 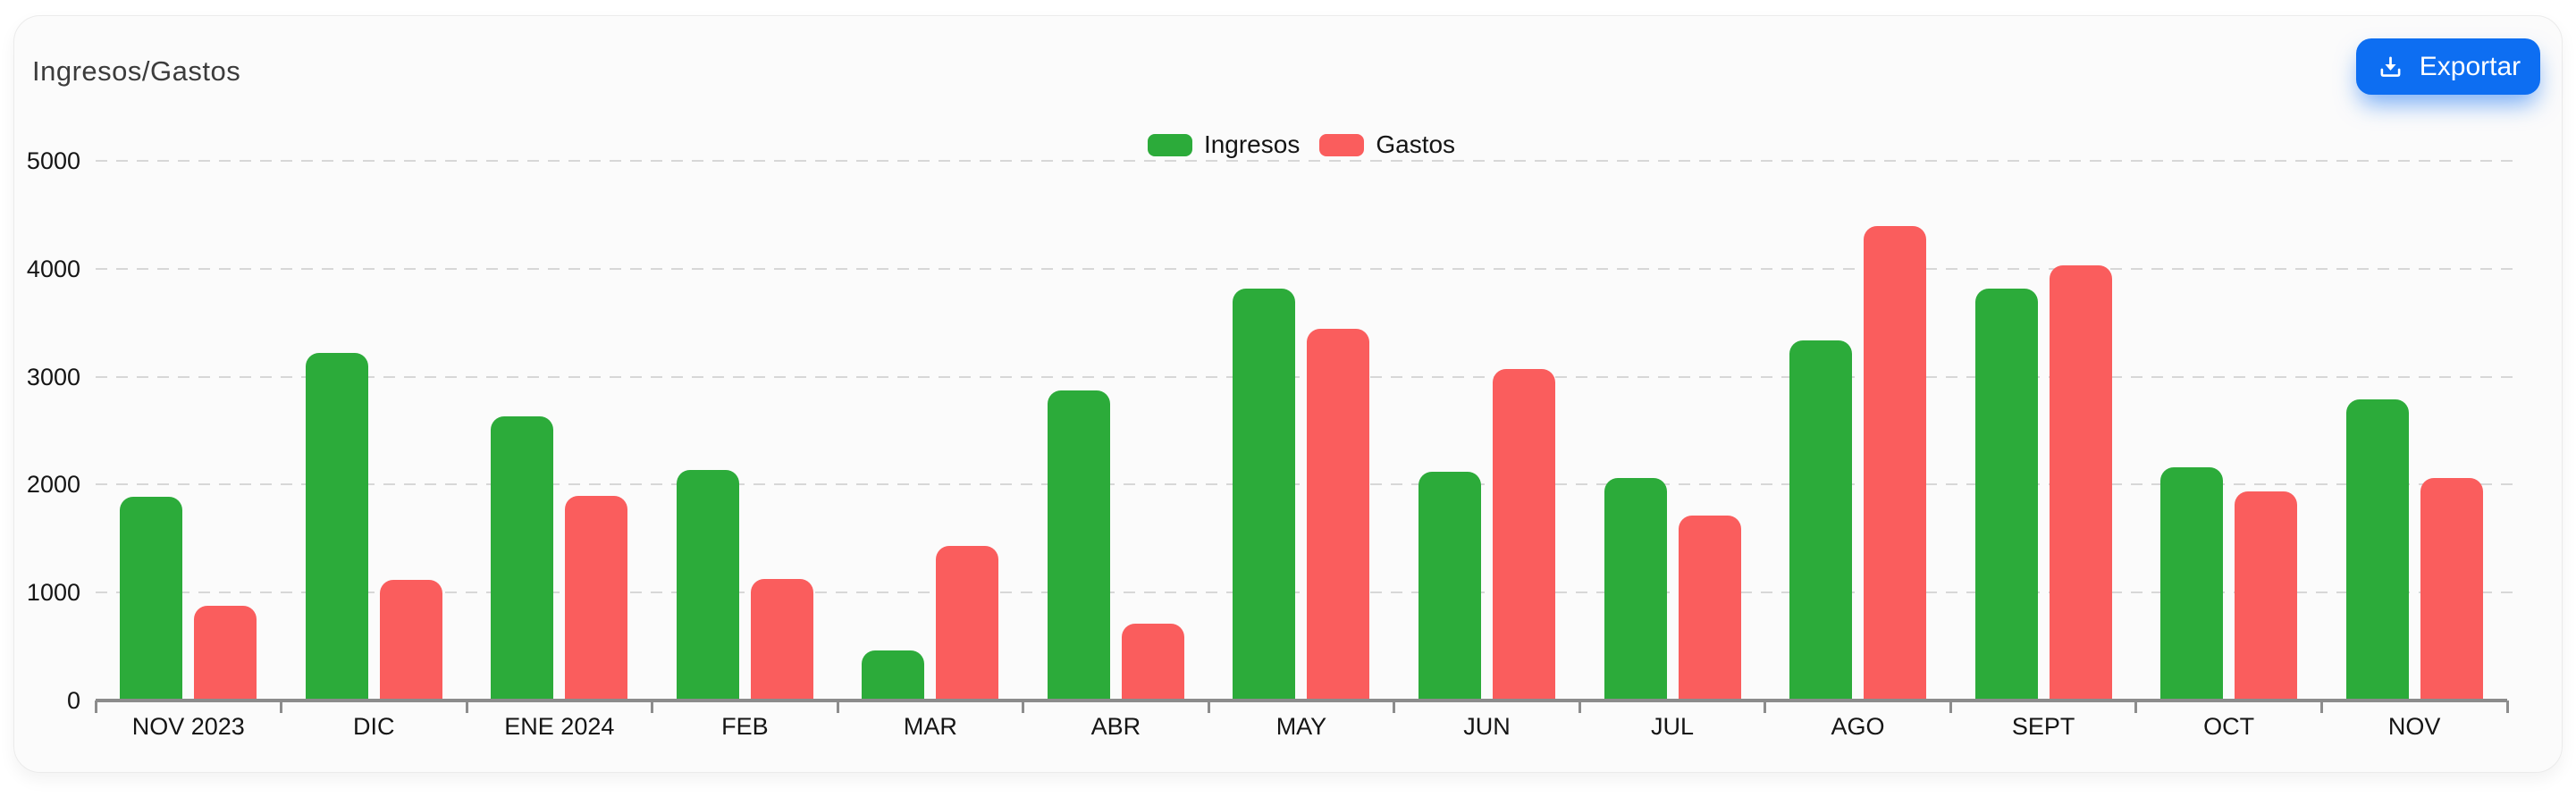 I want to click on bar-gastos-jun, so click(x=1524, y=535).